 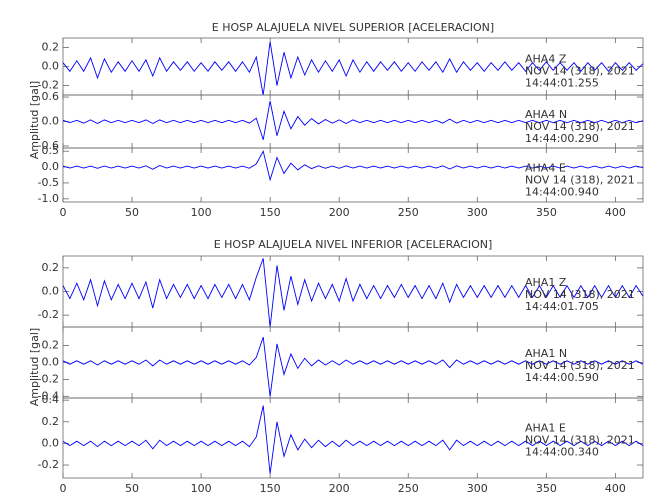 I want to click on trace-label: 14:44:01.255, so click(x=562, y=83).